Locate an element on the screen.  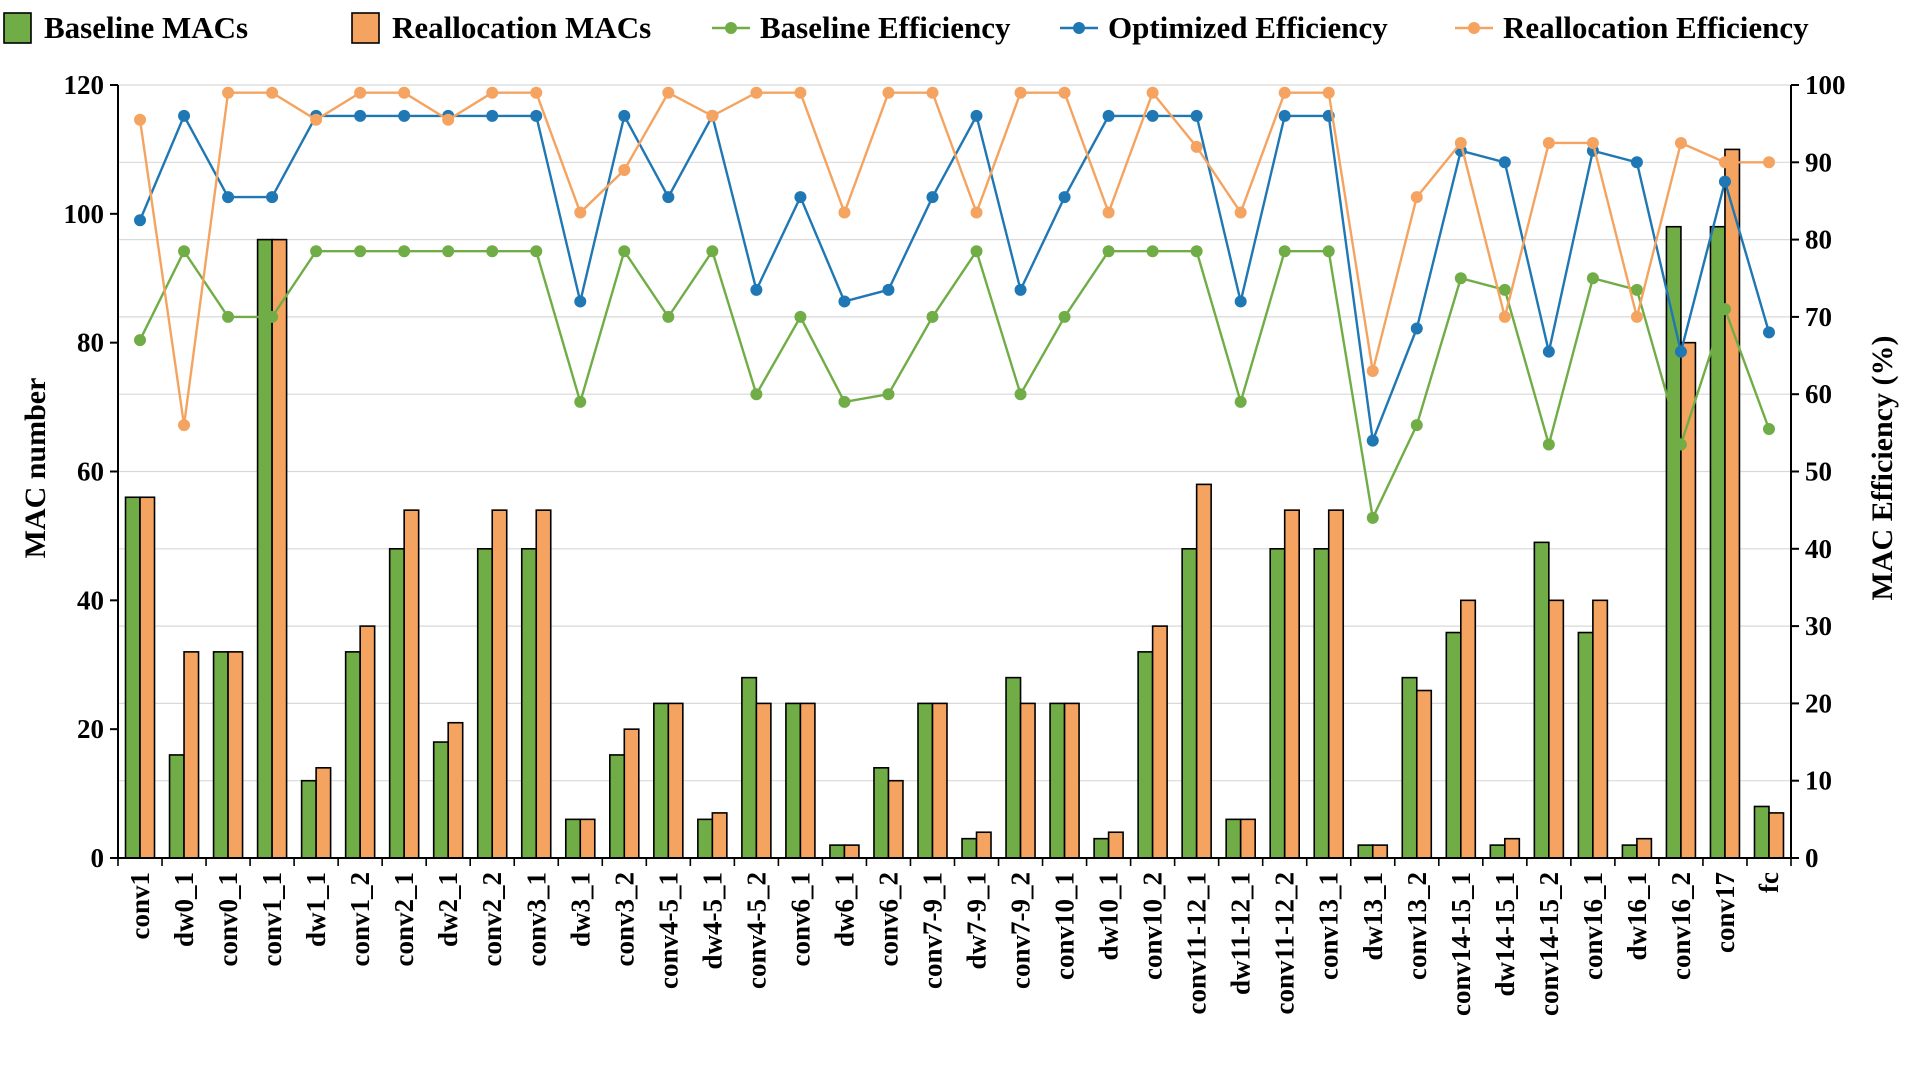
left-axis-title: MAC number is located at coordinates (35, 468).